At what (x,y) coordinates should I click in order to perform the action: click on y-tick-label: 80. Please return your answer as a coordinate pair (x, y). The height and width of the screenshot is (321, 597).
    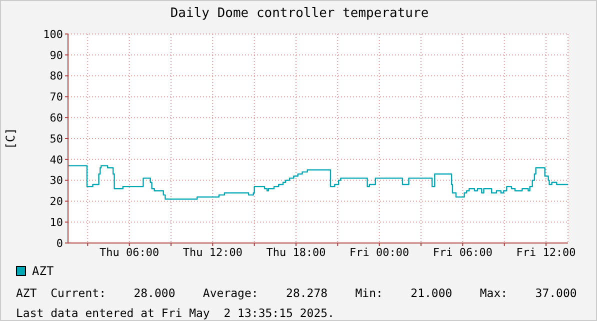
    Looking at the image, I should click on (56, 76).